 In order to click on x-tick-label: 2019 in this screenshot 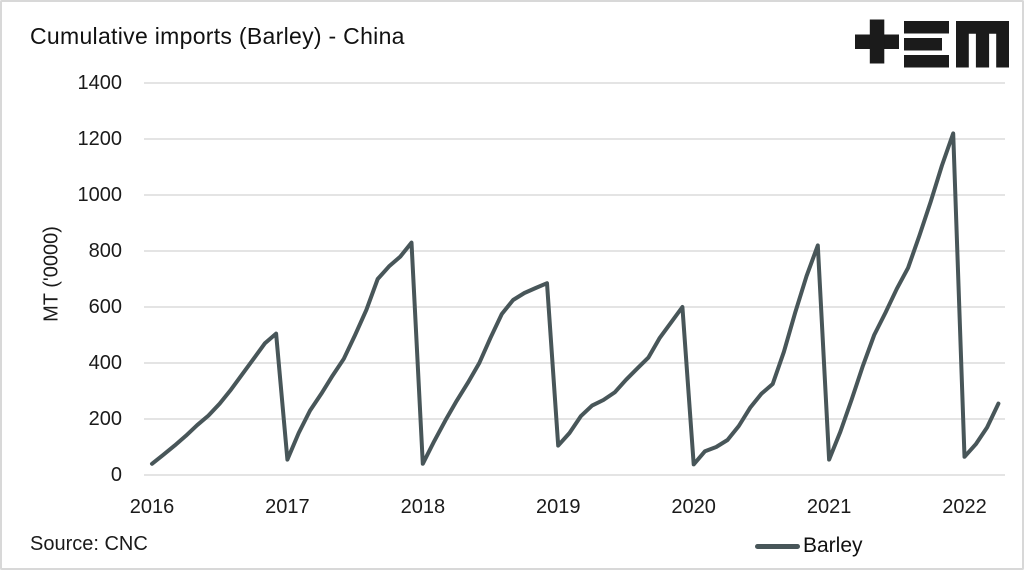, I will do `click(558, 507)`.